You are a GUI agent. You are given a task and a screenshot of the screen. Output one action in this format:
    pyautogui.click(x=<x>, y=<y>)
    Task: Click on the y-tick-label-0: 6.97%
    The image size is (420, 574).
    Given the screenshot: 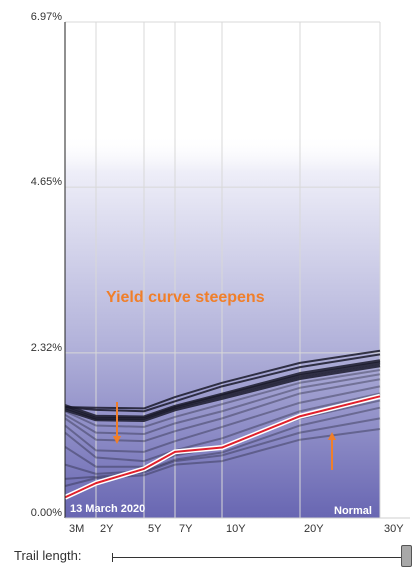 What is the action you would take?
    pyautogui.click(x=46, y=17)
    